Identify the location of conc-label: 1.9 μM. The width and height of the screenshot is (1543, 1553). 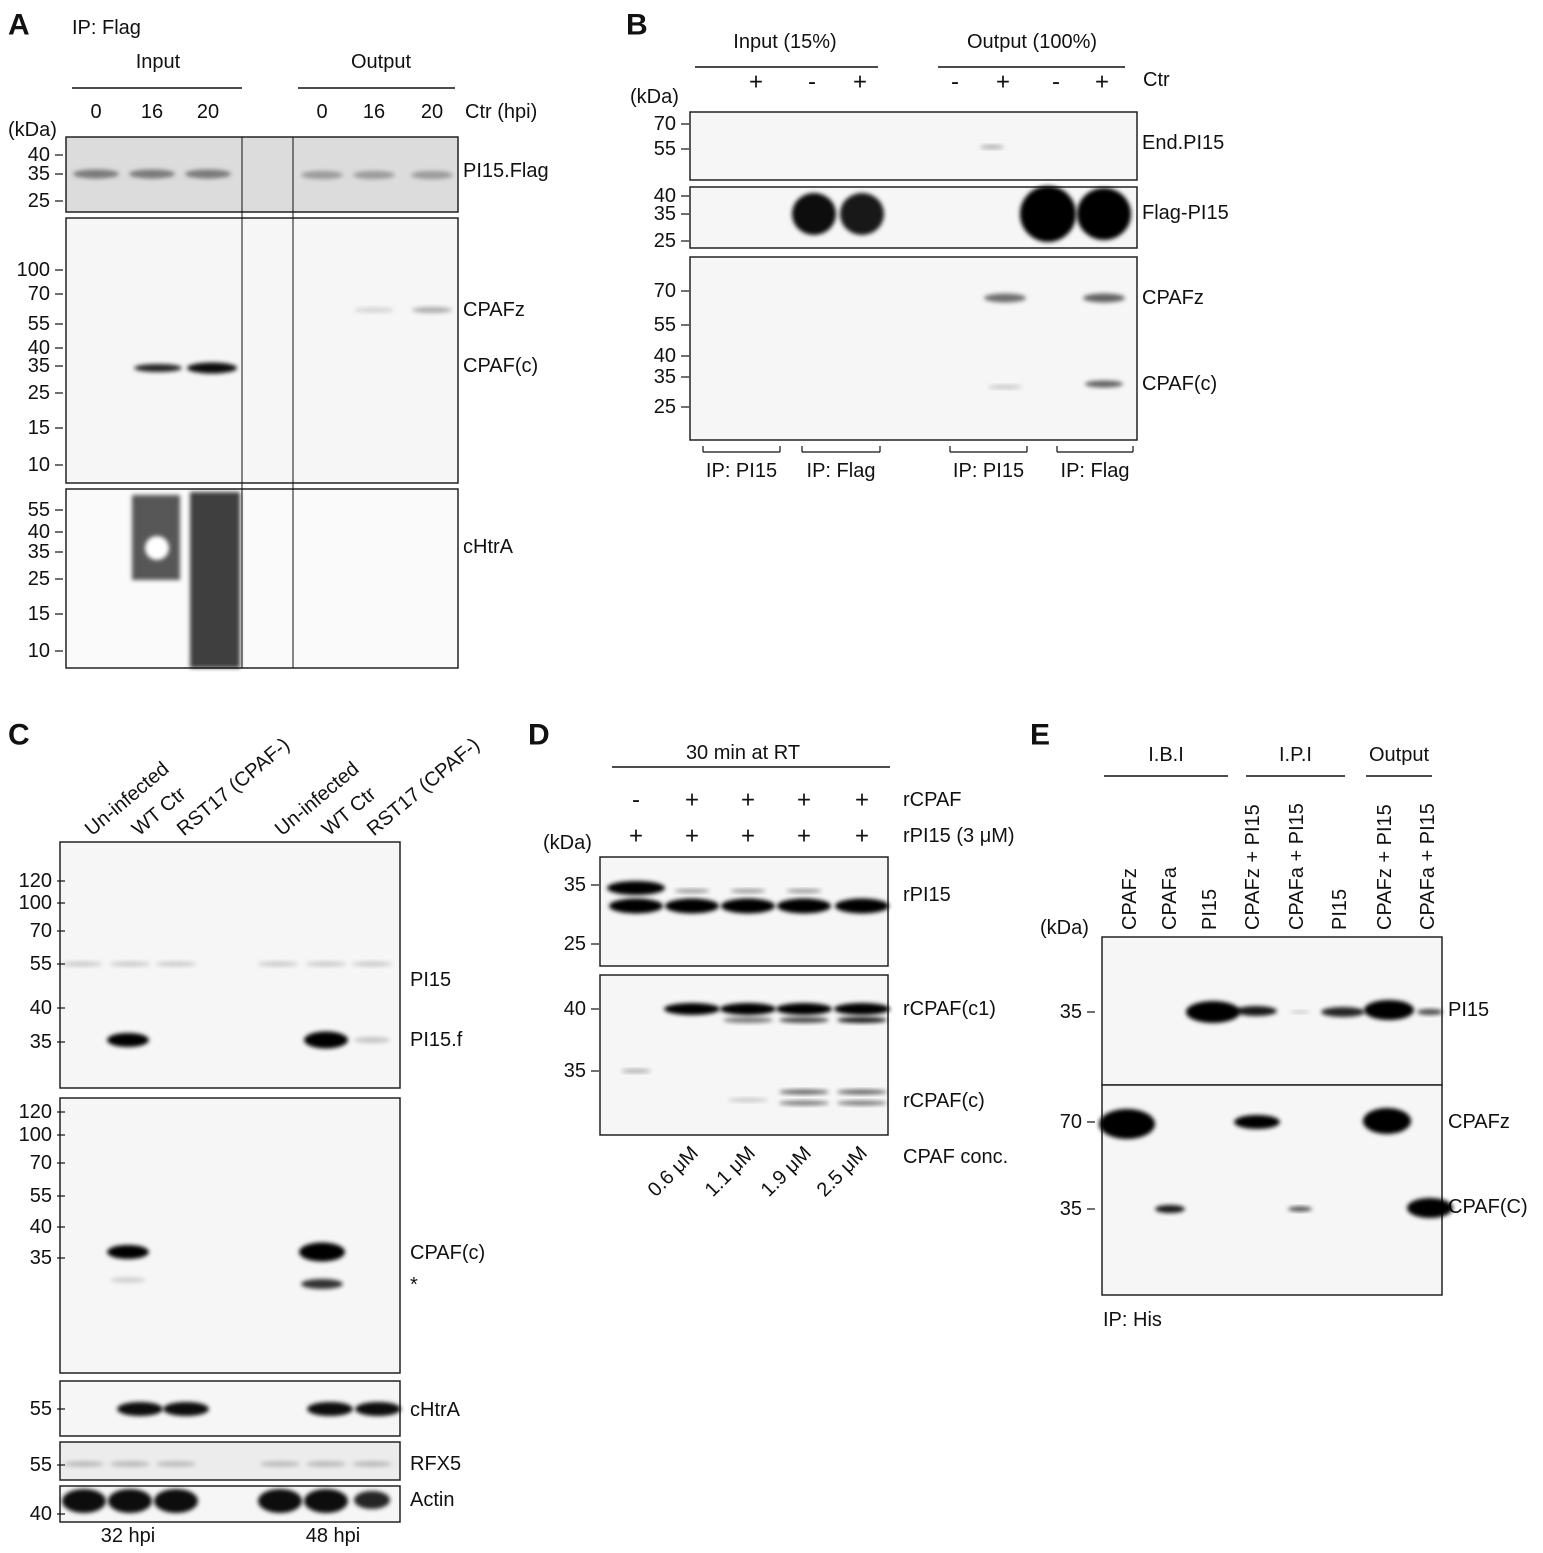
(786, 1171).